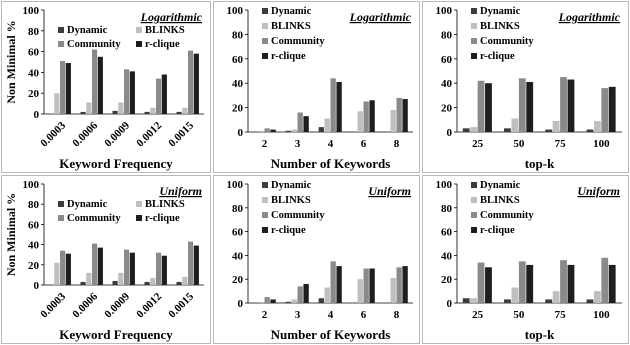 This screenshot has height=345, width=630. I want to click on x-tick-label: 3, so click(298, 315).